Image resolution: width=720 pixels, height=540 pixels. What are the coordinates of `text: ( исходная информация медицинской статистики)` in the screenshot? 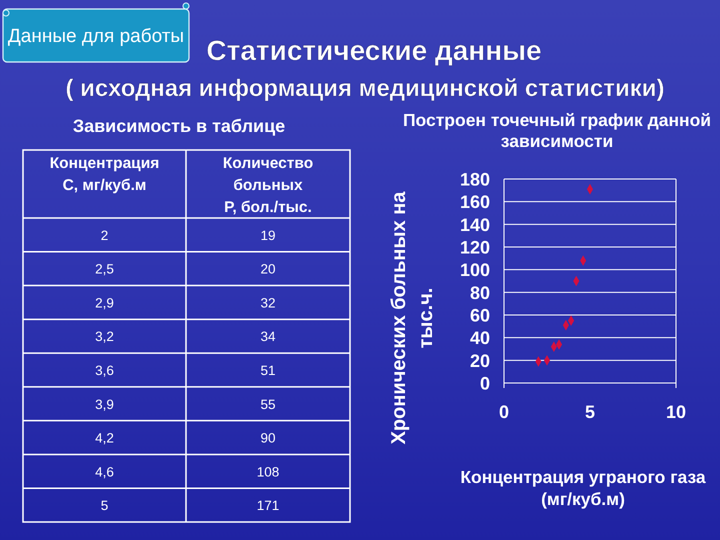 It's located at (365, 88).